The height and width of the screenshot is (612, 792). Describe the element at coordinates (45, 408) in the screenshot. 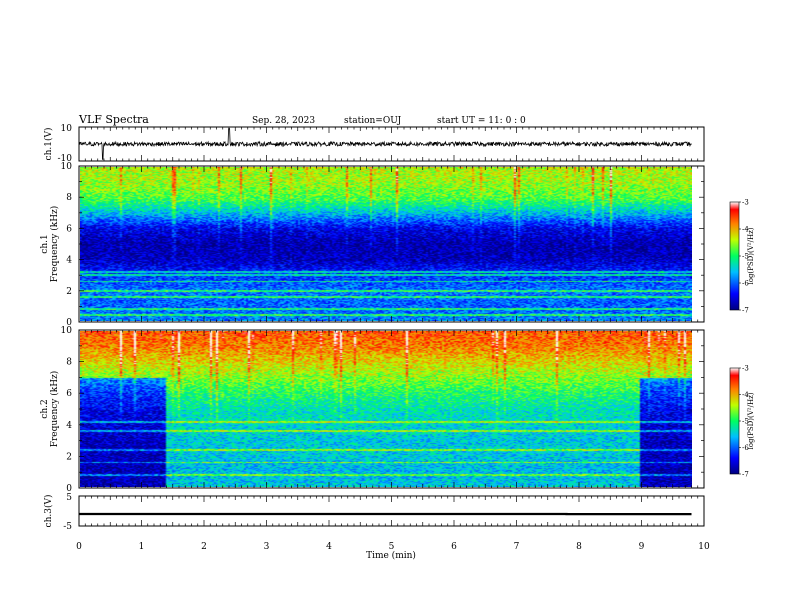

I see `ch2-ylabel-line1: ch.2` at that location.